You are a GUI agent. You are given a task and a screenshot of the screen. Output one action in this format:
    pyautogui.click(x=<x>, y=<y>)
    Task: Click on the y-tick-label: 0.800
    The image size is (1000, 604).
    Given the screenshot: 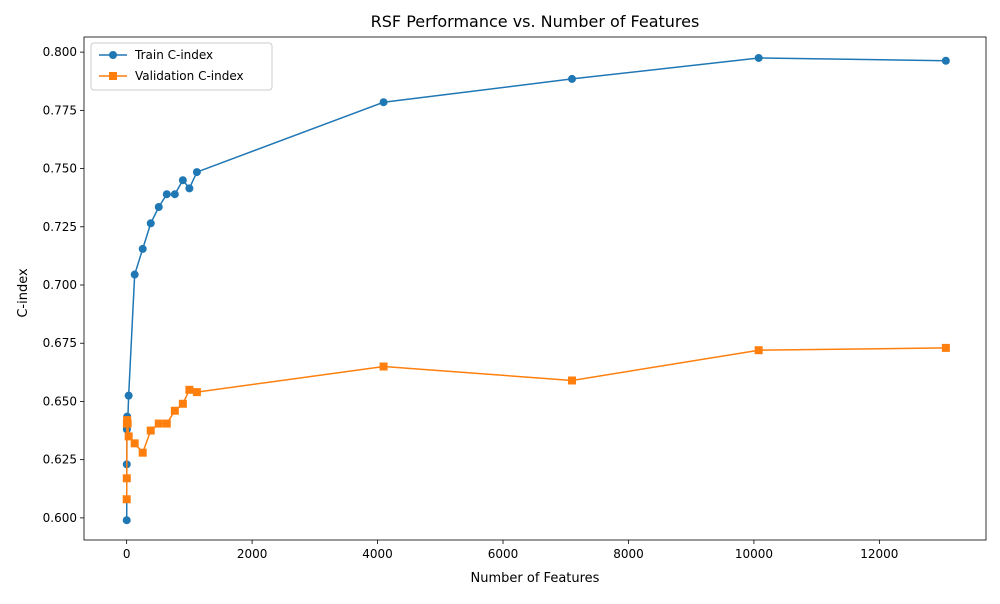 What is the action you would take?
    pyautogui.click(x=60, y=52)
    